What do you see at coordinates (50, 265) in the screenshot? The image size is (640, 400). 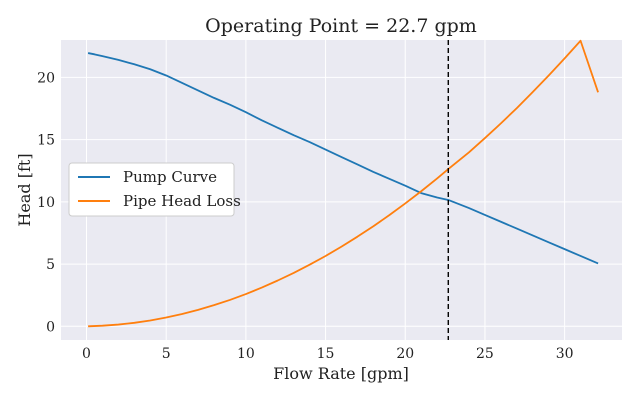 I see `y-tick-label: 5` at bounding box center [50, 265].